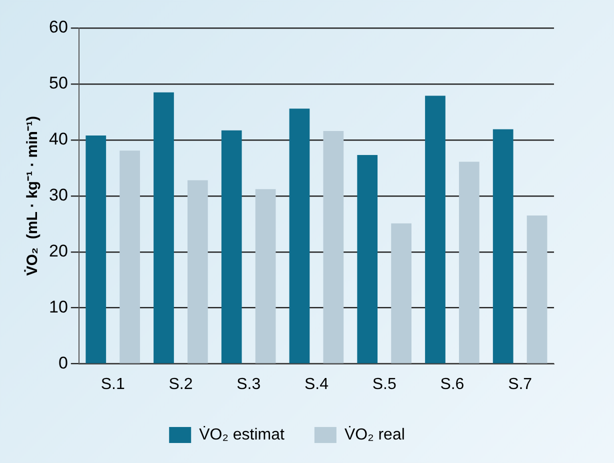 Image resolution: width=614 pixels, height=463 pixels. I want to click on x-tick-label: S.2, so click(180, 384).